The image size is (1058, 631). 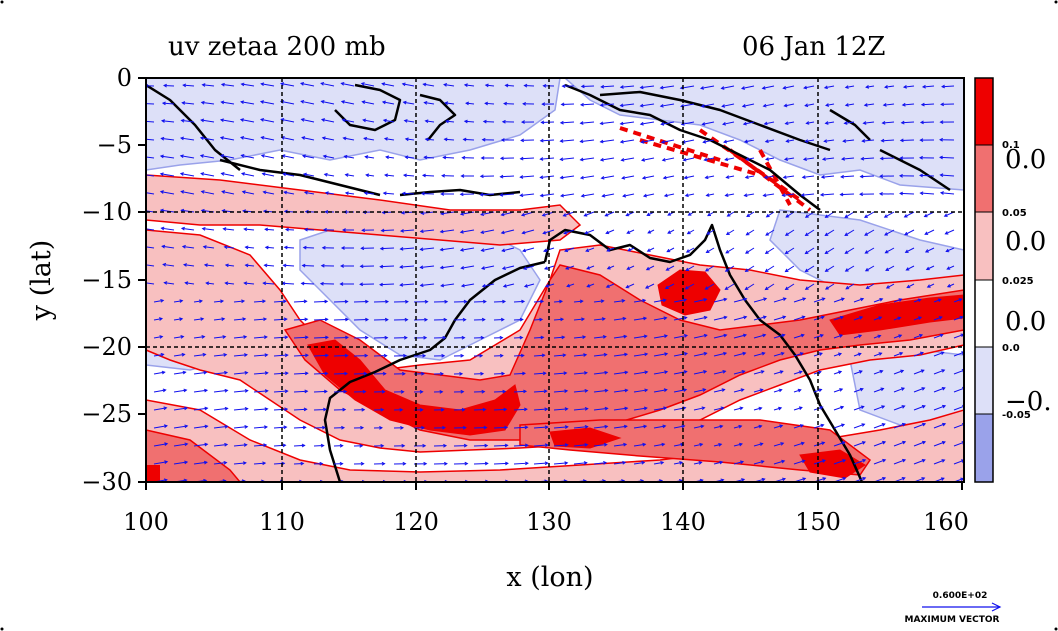 What do you see at coordinates (106, 212) in the screenshot?
I see `y-tick-label: −10` at bounding box center [106, 212].